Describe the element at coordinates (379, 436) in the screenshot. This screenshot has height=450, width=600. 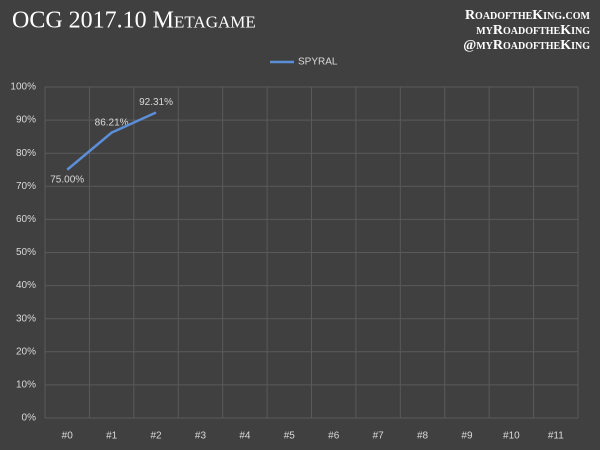
I see `x-tick-label: #7` at that location.